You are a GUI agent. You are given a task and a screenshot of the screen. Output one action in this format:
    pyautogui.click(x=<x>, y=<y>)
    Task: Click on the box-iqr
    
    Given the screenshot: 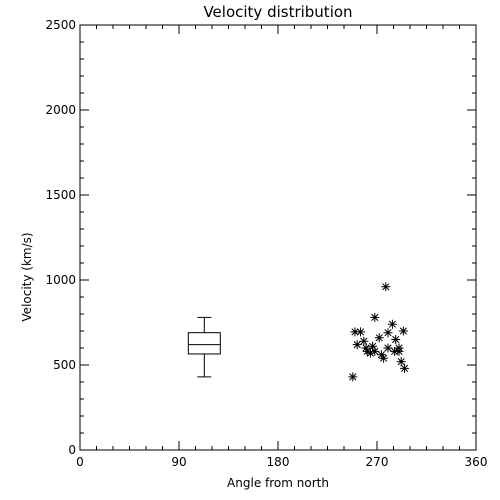 What is the action you would take?
    pyautogui.click(x=204, y=343)
    